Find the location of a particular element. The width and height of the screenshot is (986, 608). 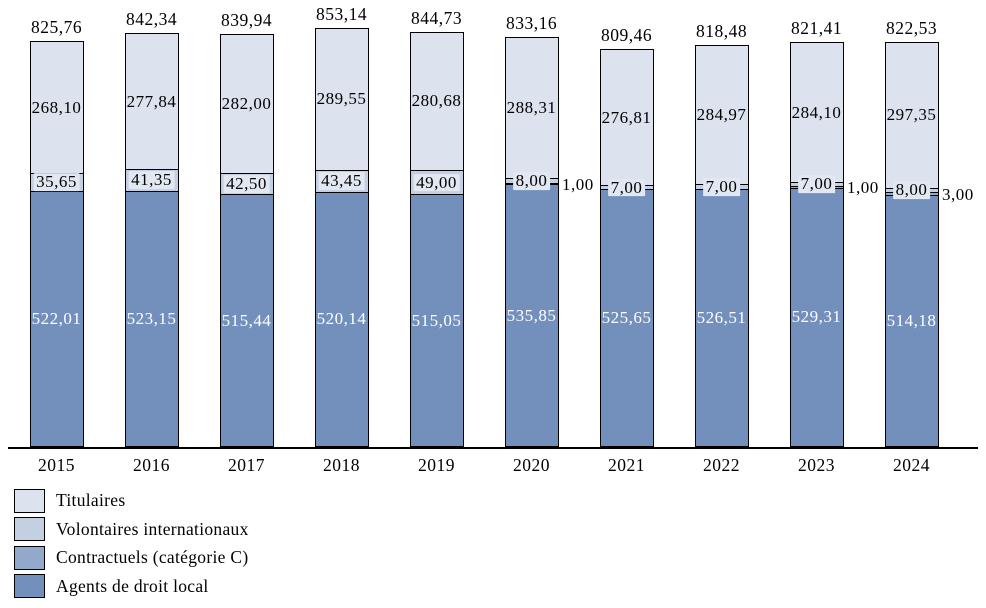

segment-titulaires: 288,31 is located at coordinates (531, 107).